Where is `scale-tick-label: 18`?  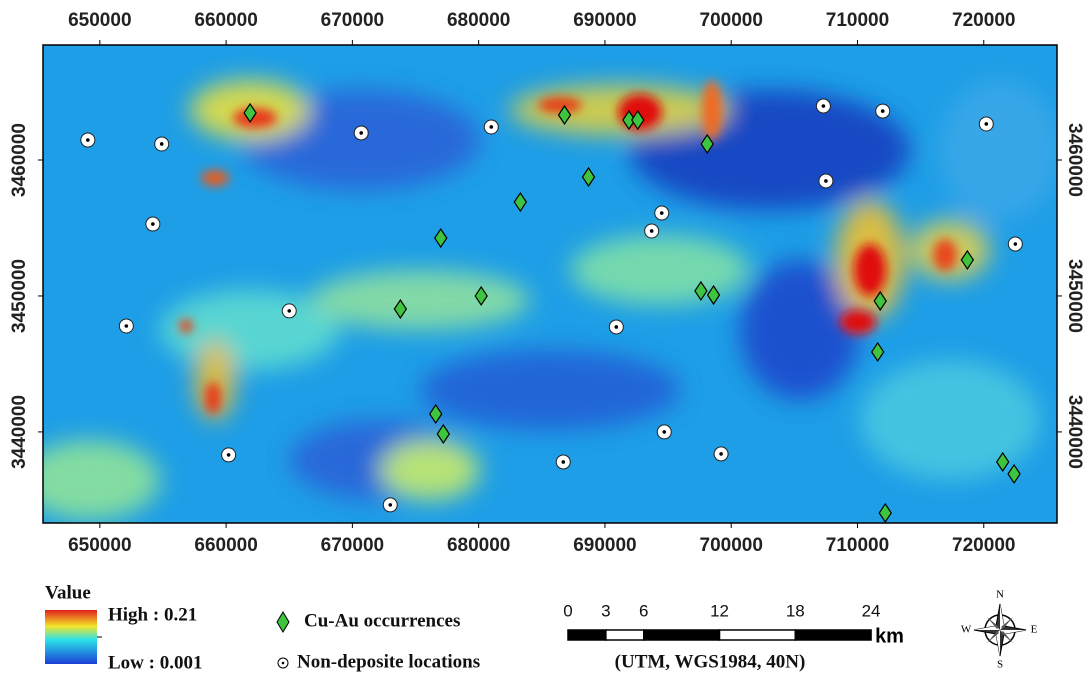 scale-tick-label: 18 is located at coordinates (795, 610).